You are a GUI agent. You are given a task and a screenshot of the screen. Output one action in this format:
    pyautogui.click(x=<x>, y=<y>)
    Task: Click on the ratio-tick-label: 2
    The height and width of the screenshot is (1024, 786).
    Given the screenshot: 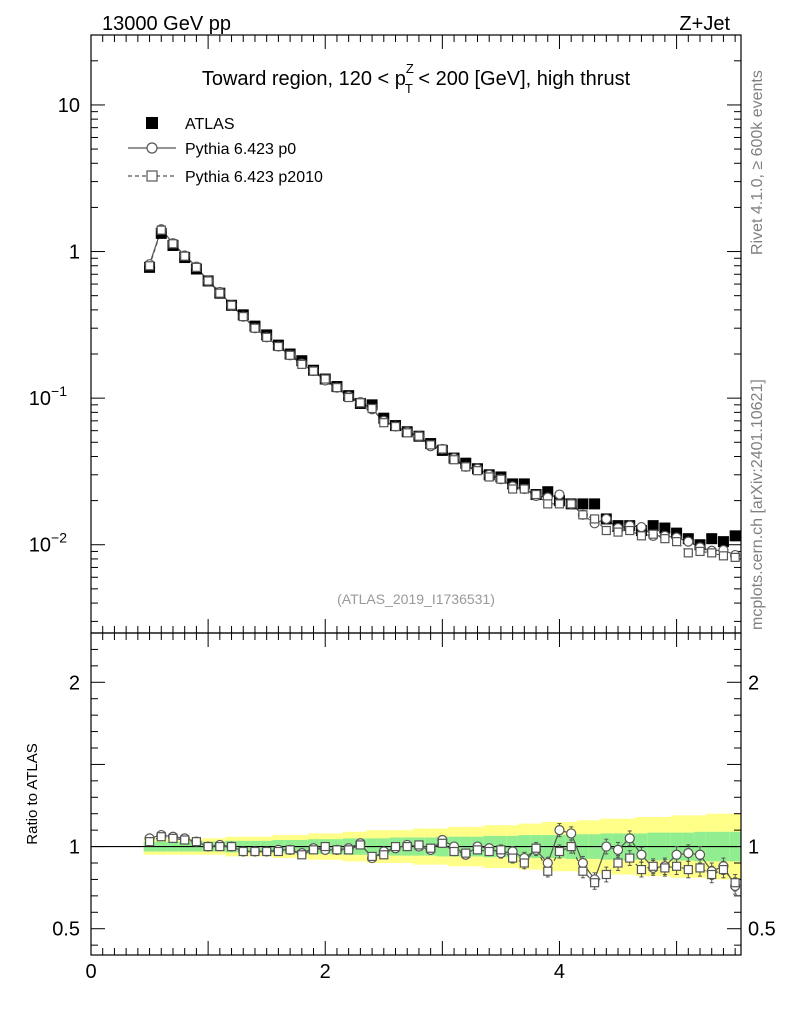 What is the action you would take?
    pyautogui.click(x=74, y=683)
    